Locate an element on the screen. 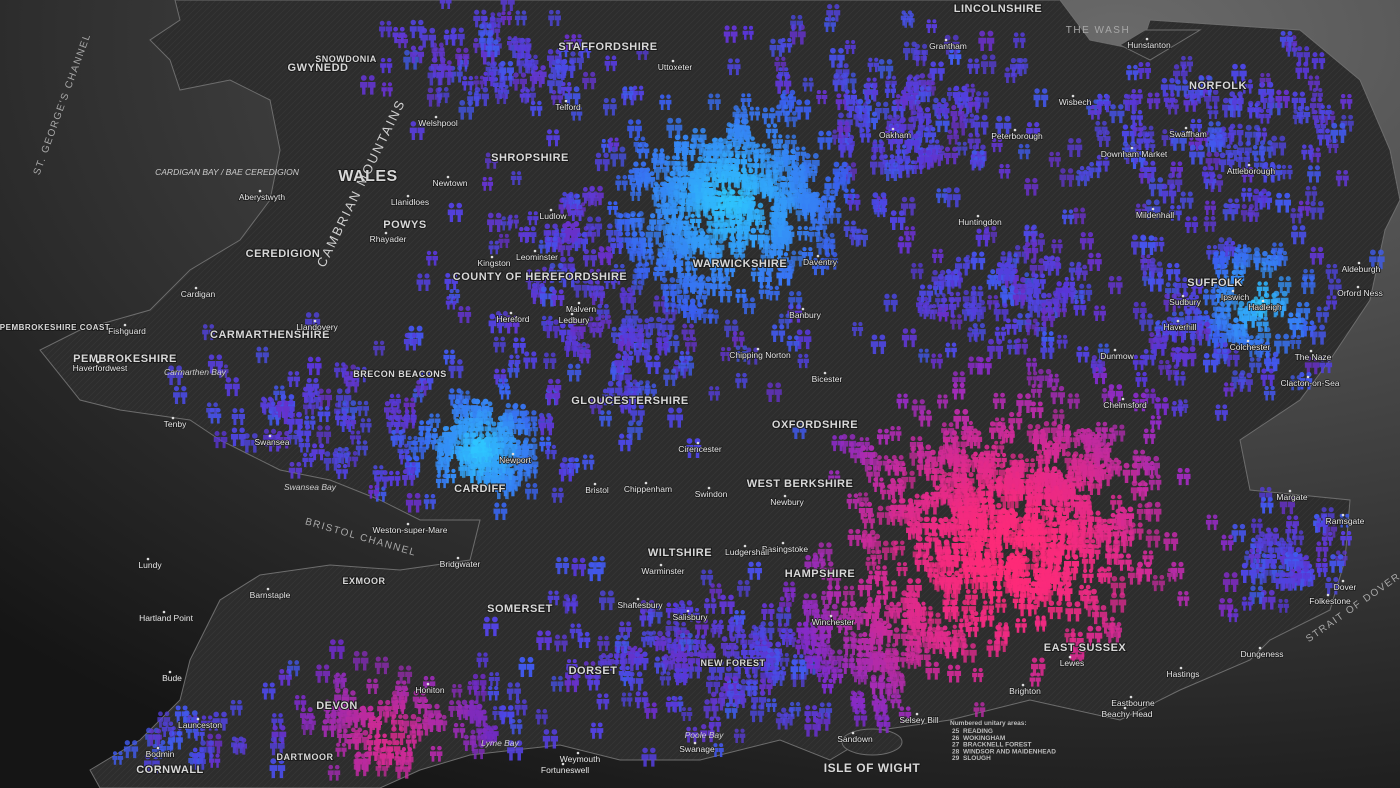 The image size is (1400, 788). place-label: Hunstanton is located at coordinates (1149, 45).